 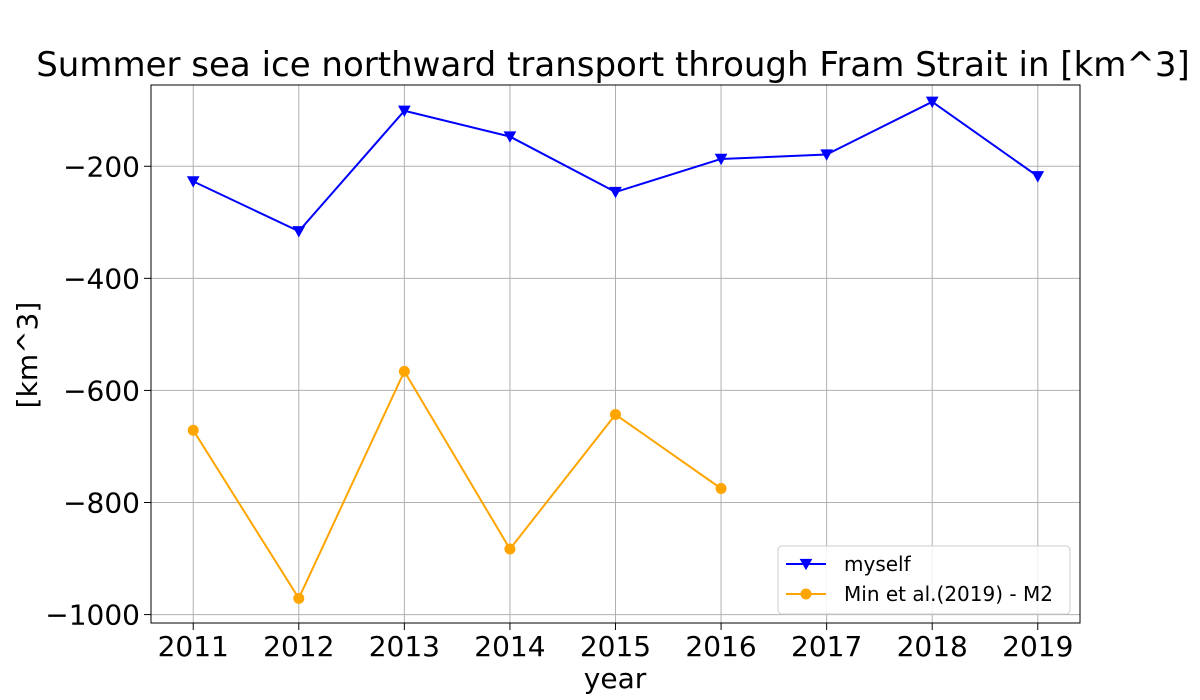 I want to click on series-line, so click(x=457, y=485).